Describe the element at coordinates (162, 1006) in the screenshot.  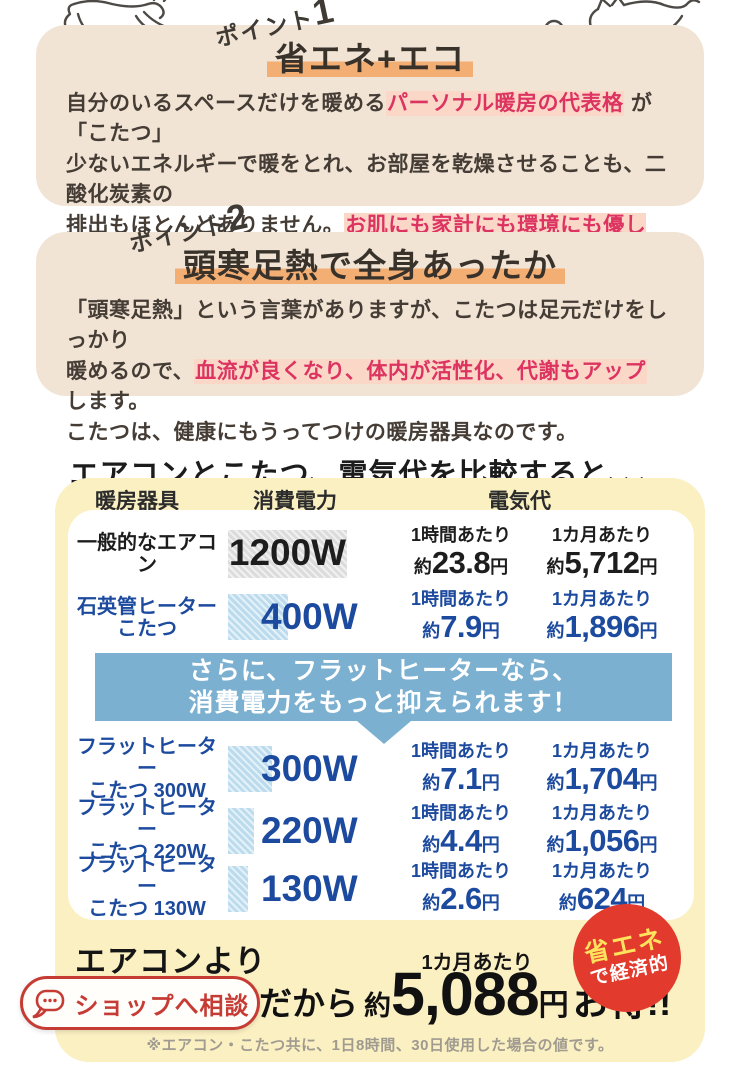
I see `consult-shop-label: ショップへ相談` at that location.